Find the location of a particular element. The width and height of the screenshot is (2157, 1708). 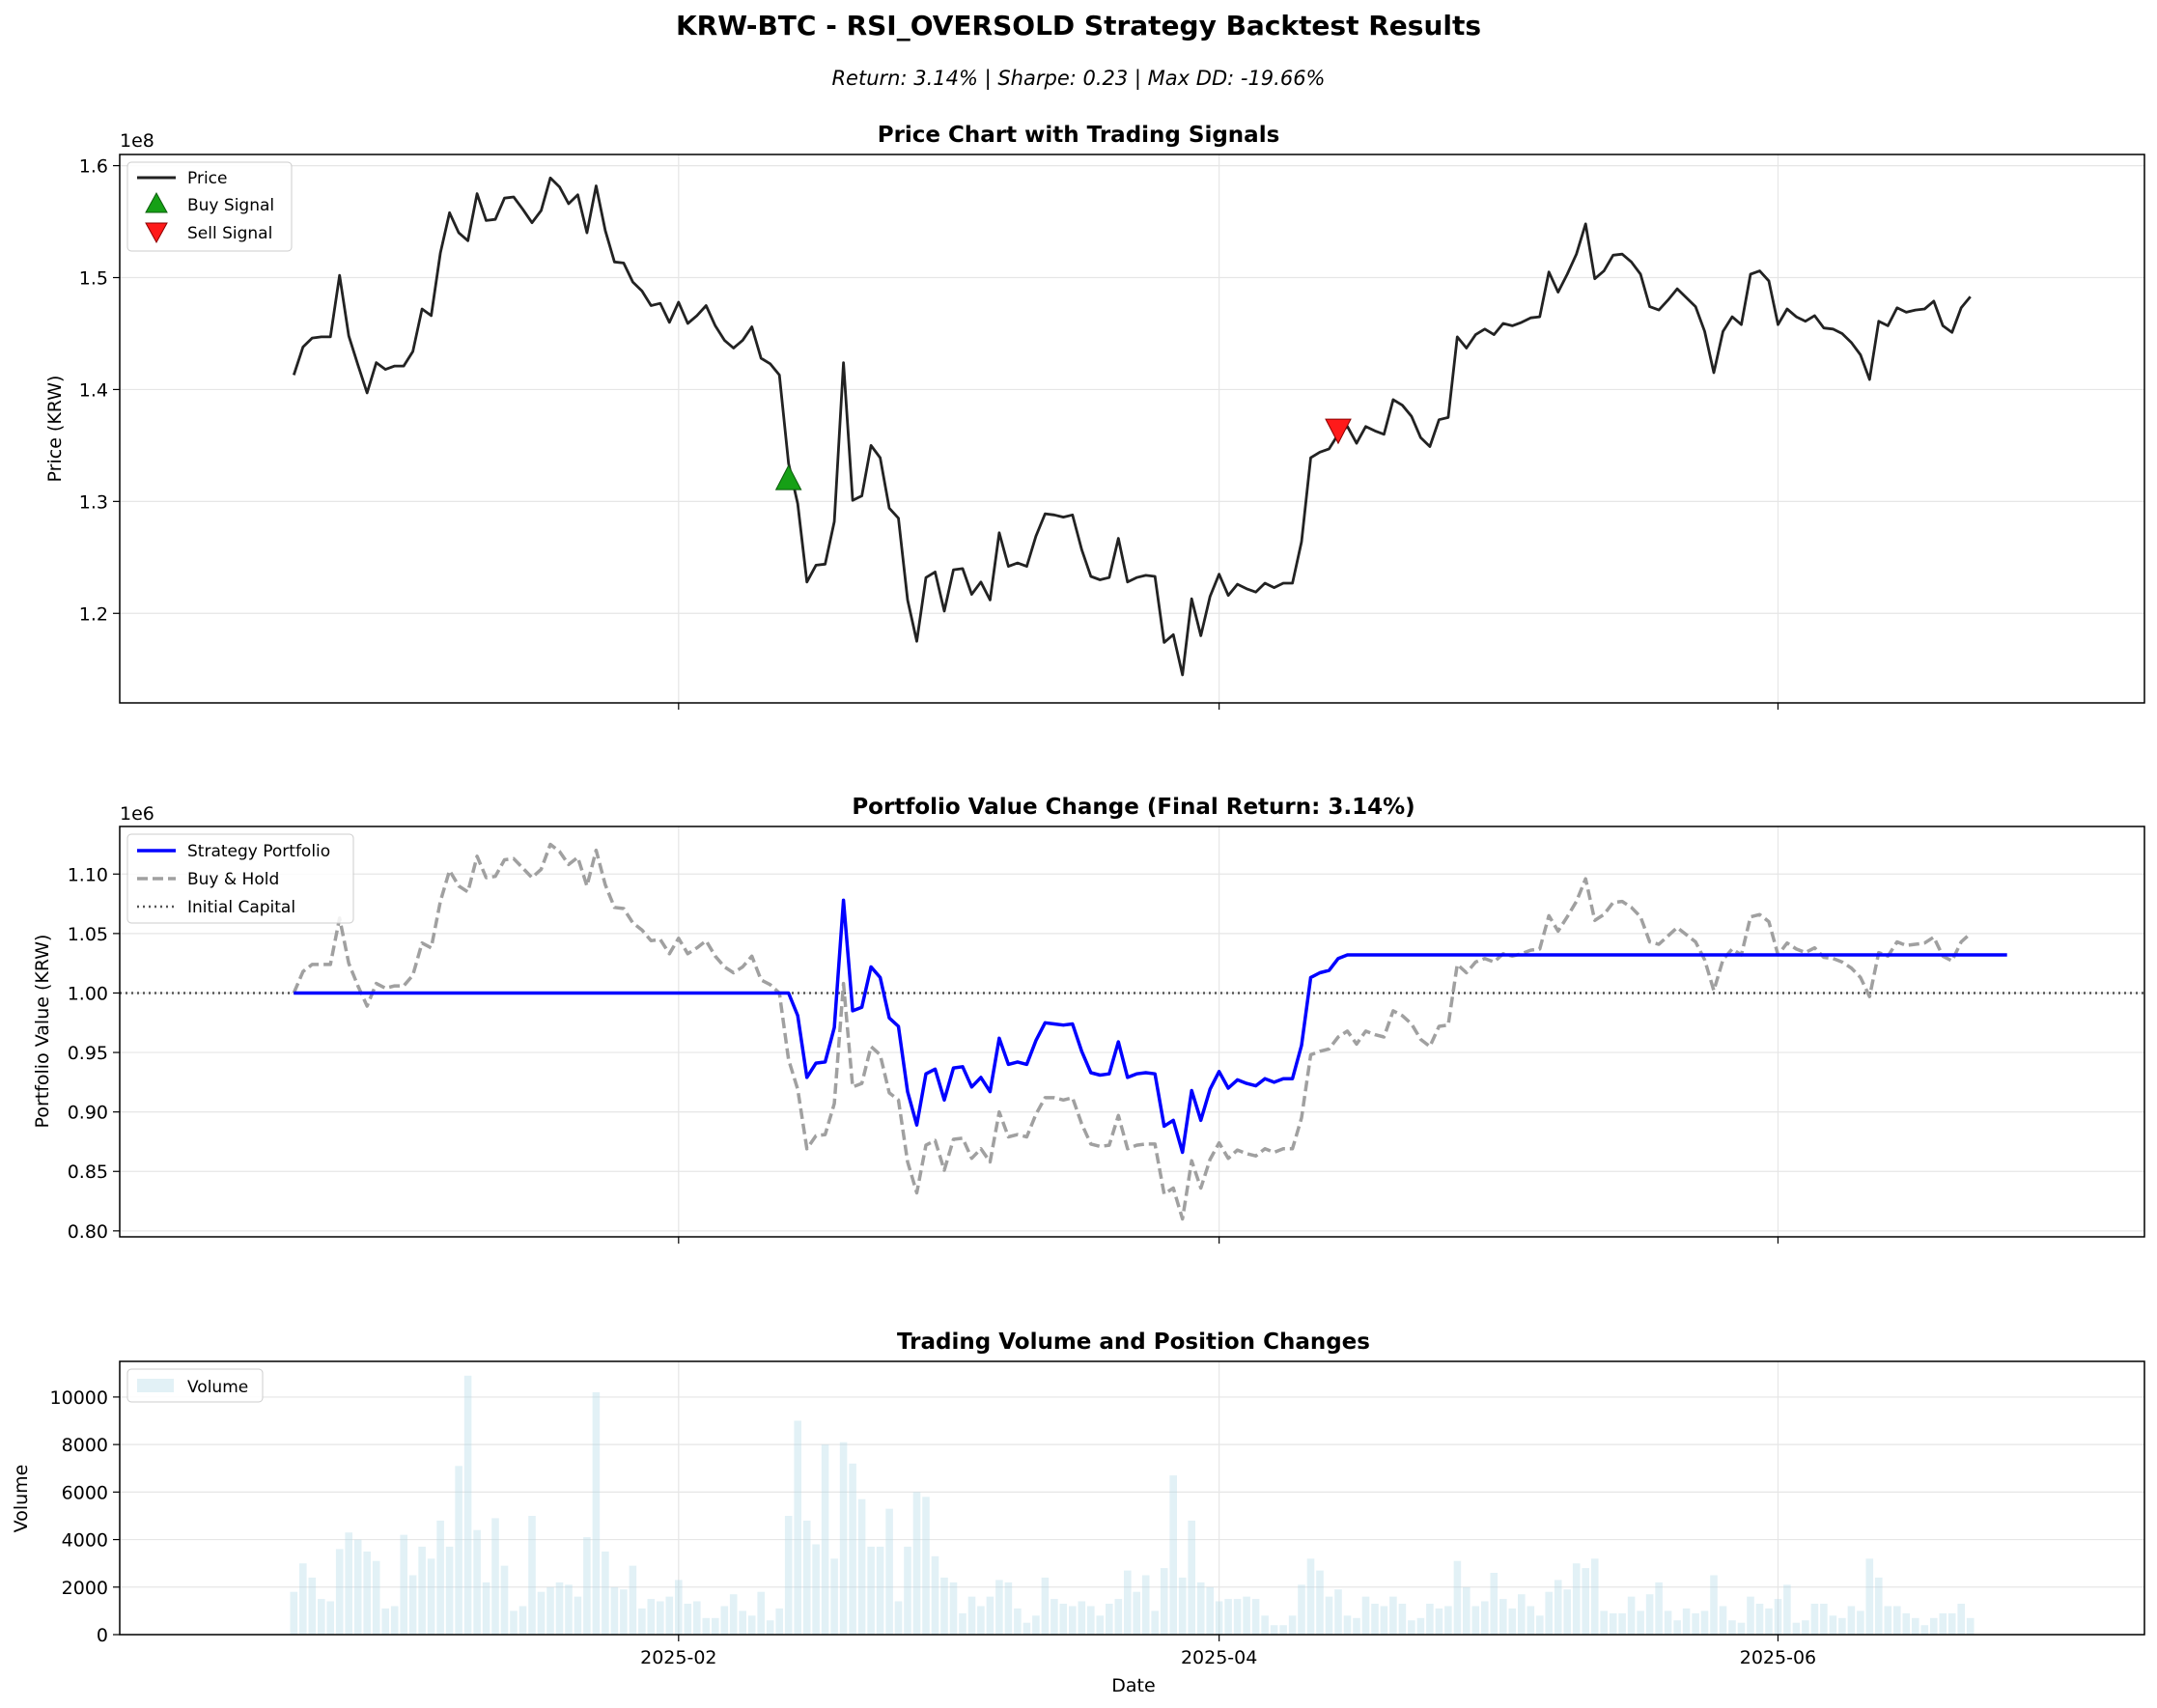

price-legend-label: Price is located at coordinates (207, 179).